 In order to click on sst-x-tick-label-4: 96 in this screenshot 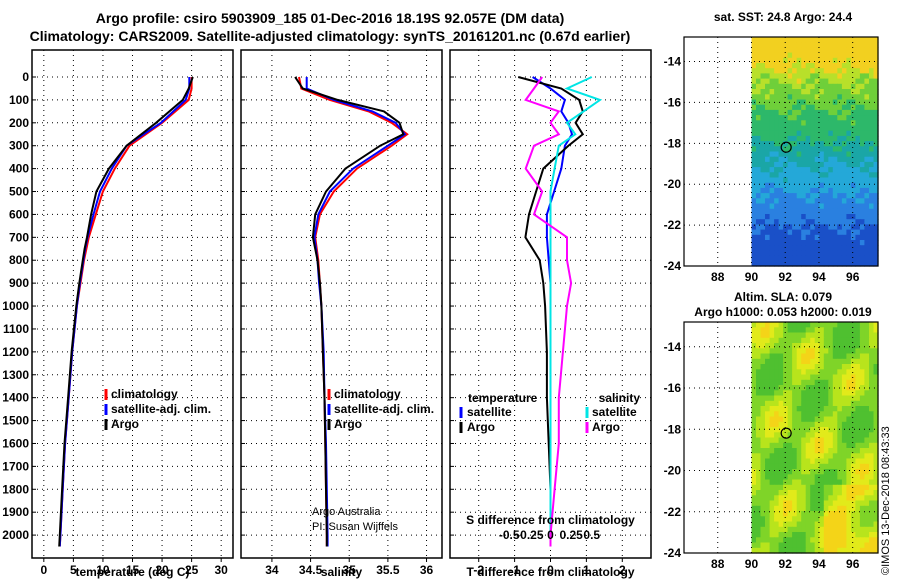, I will do `click(853, 277)`.